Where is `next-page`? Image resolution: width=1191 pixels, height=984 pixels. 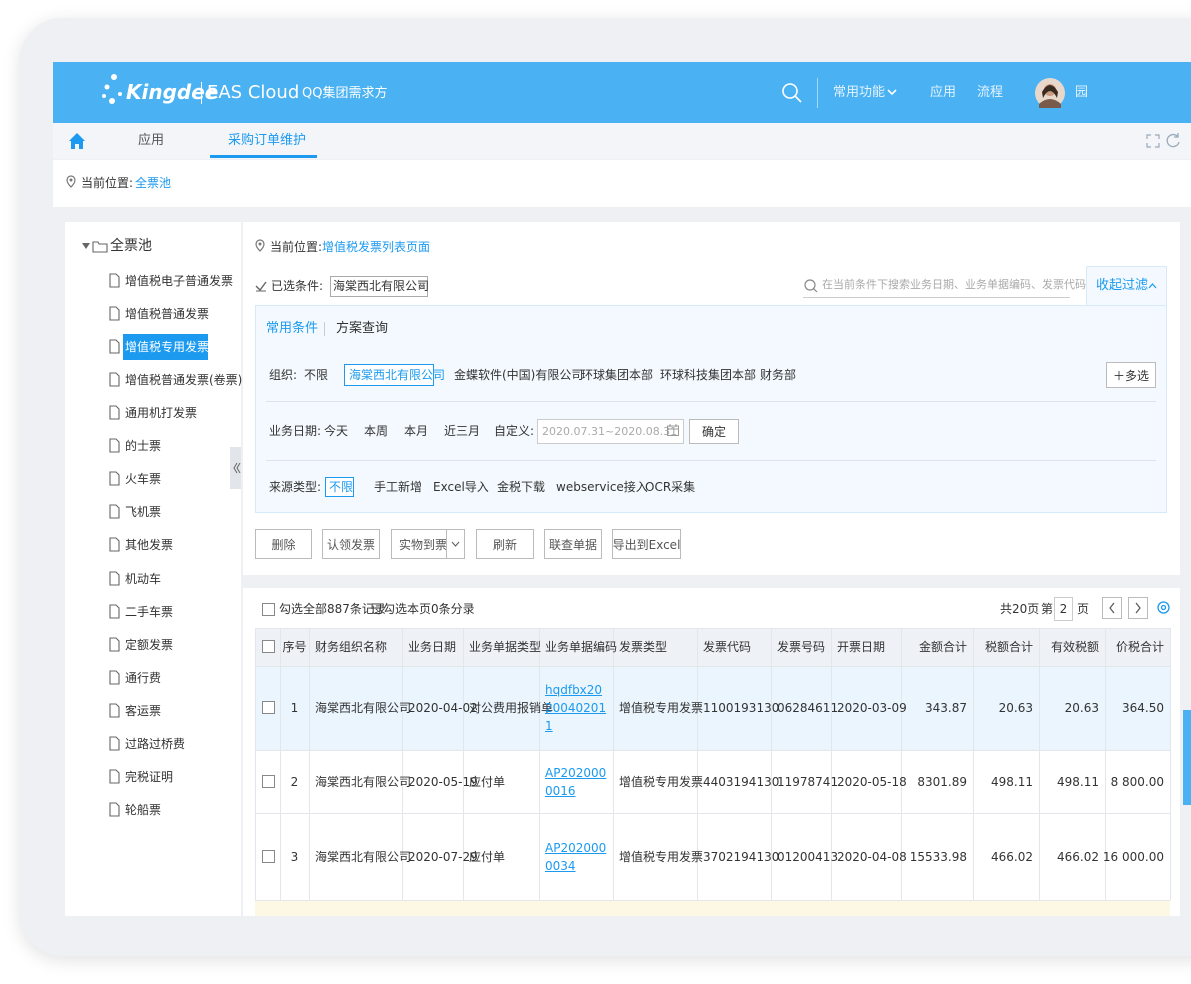 next-page is located at coordinates (1138, 608).